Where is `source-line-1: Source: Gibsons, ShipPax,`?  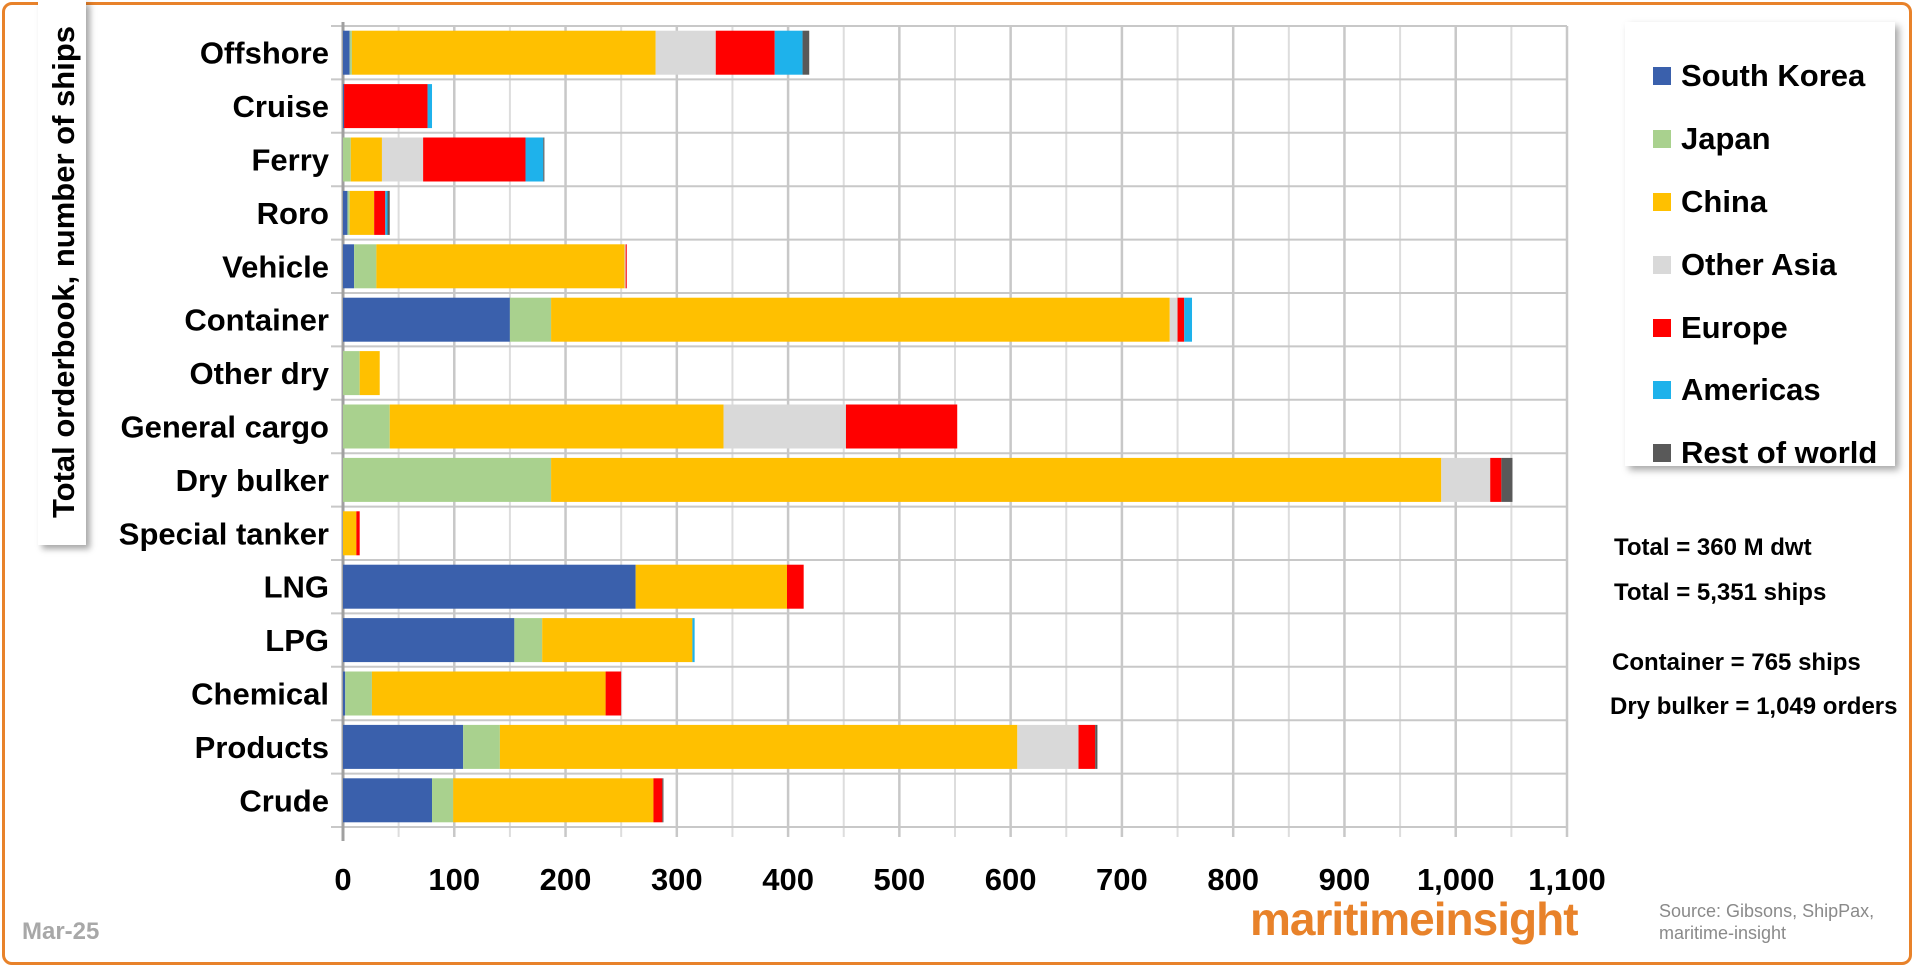 source-line-1: Source: Gibsons, ShipPax, is located at coordinates (1767, 911).